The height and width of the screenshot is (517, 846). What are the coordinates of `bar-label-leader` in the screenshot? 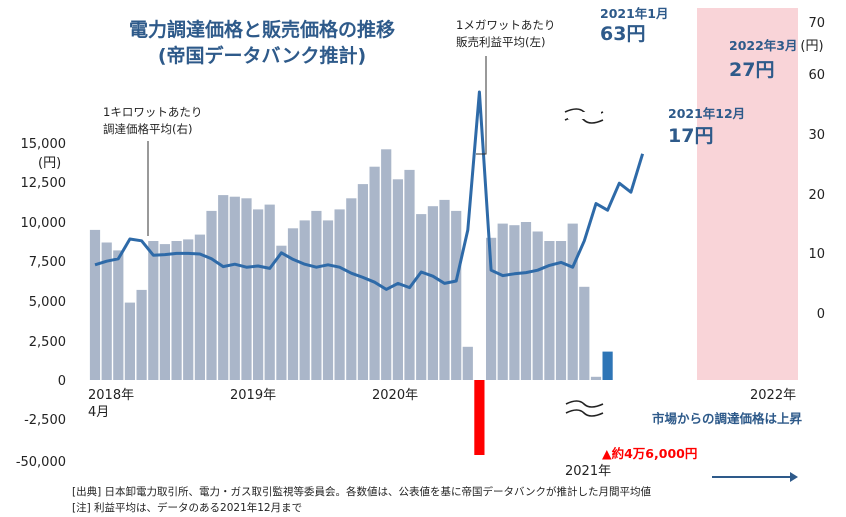 It's located at (481, 105).